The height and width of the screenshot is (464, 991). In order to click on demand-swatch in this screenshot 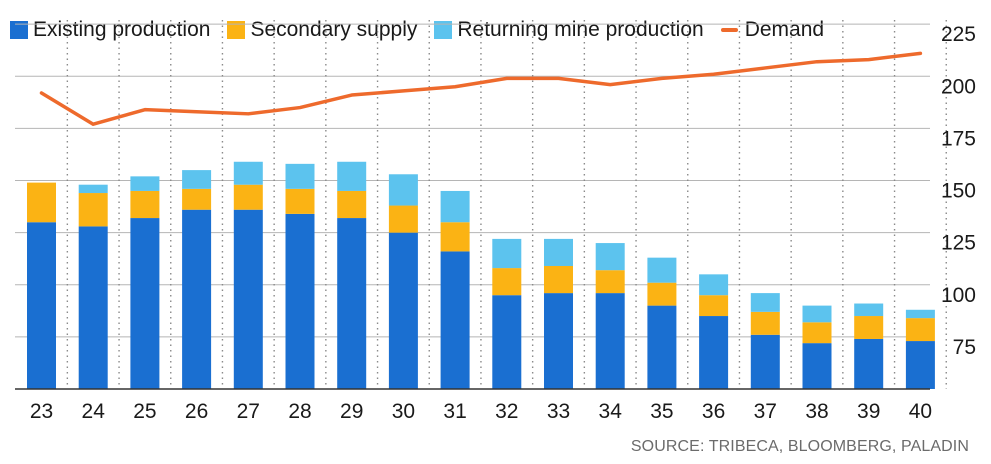, I will do `click(729, 30)`.